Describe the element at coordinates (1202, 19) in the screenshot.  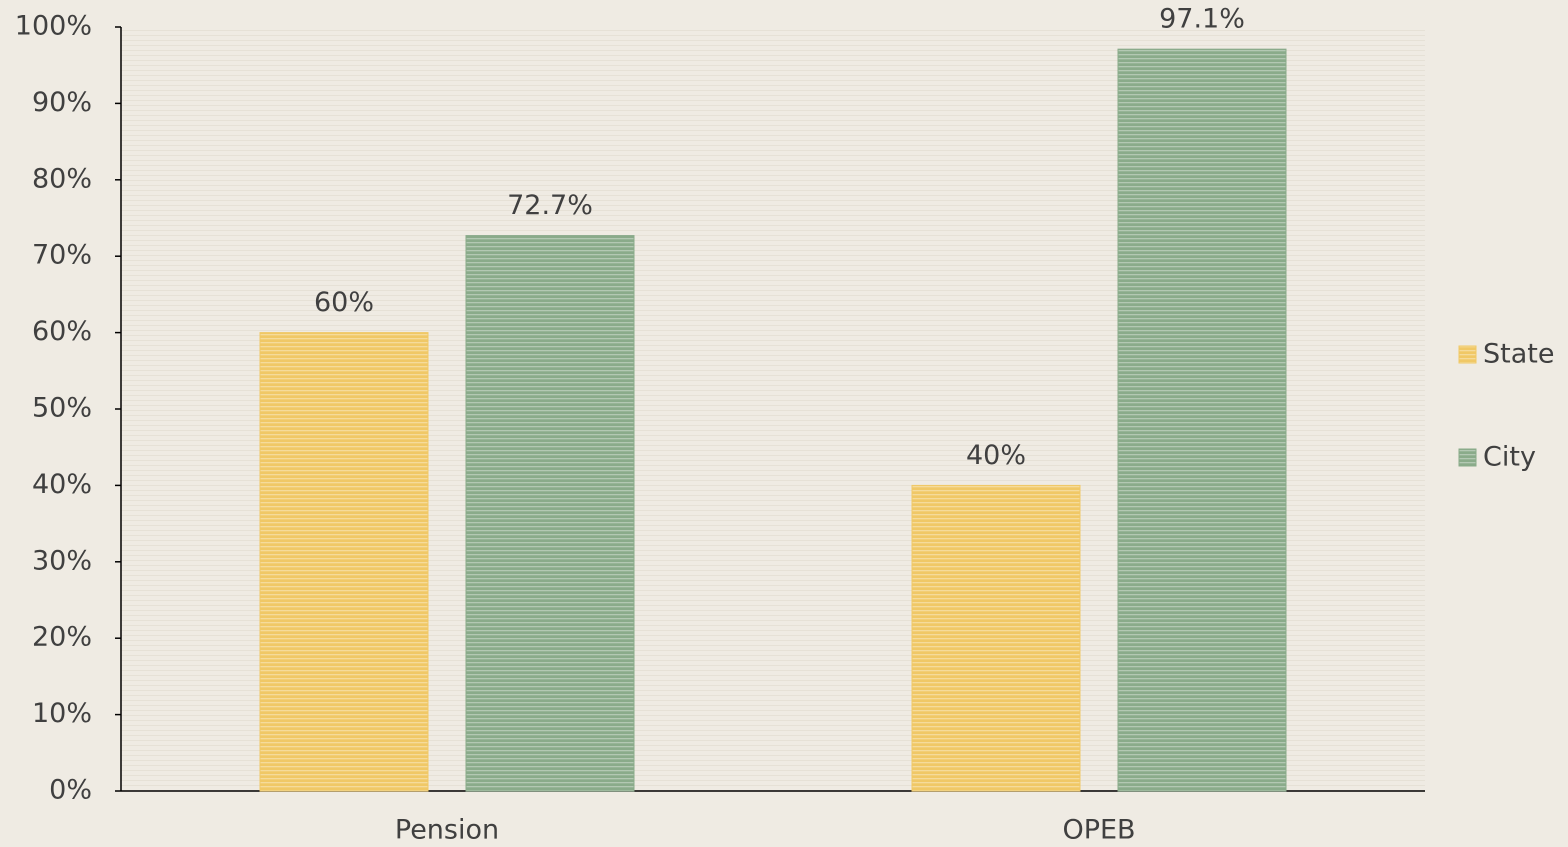
I see `data-label: 97.1%` at that location.